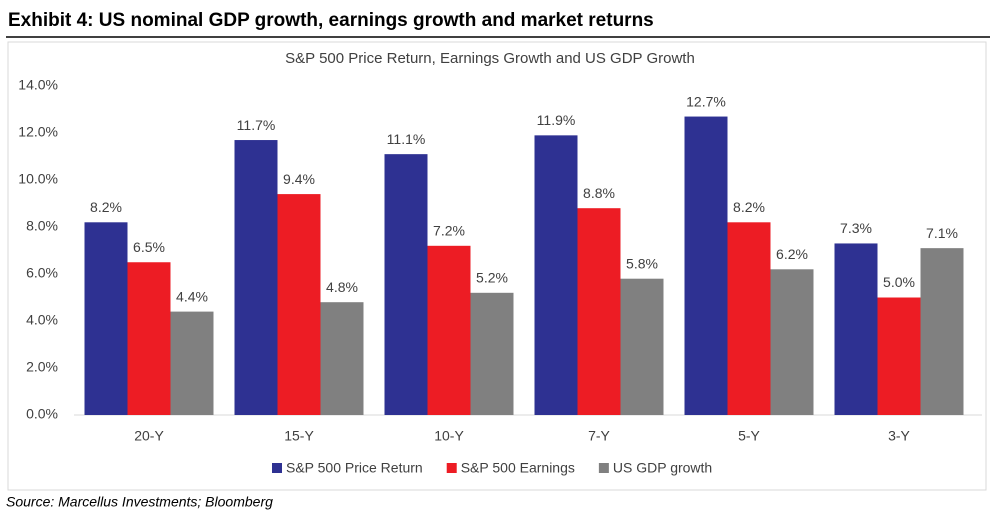 The height and width of the screenshot is (516, 995). I want to click on y-tick-label: 4.0%, so click(42, 320).